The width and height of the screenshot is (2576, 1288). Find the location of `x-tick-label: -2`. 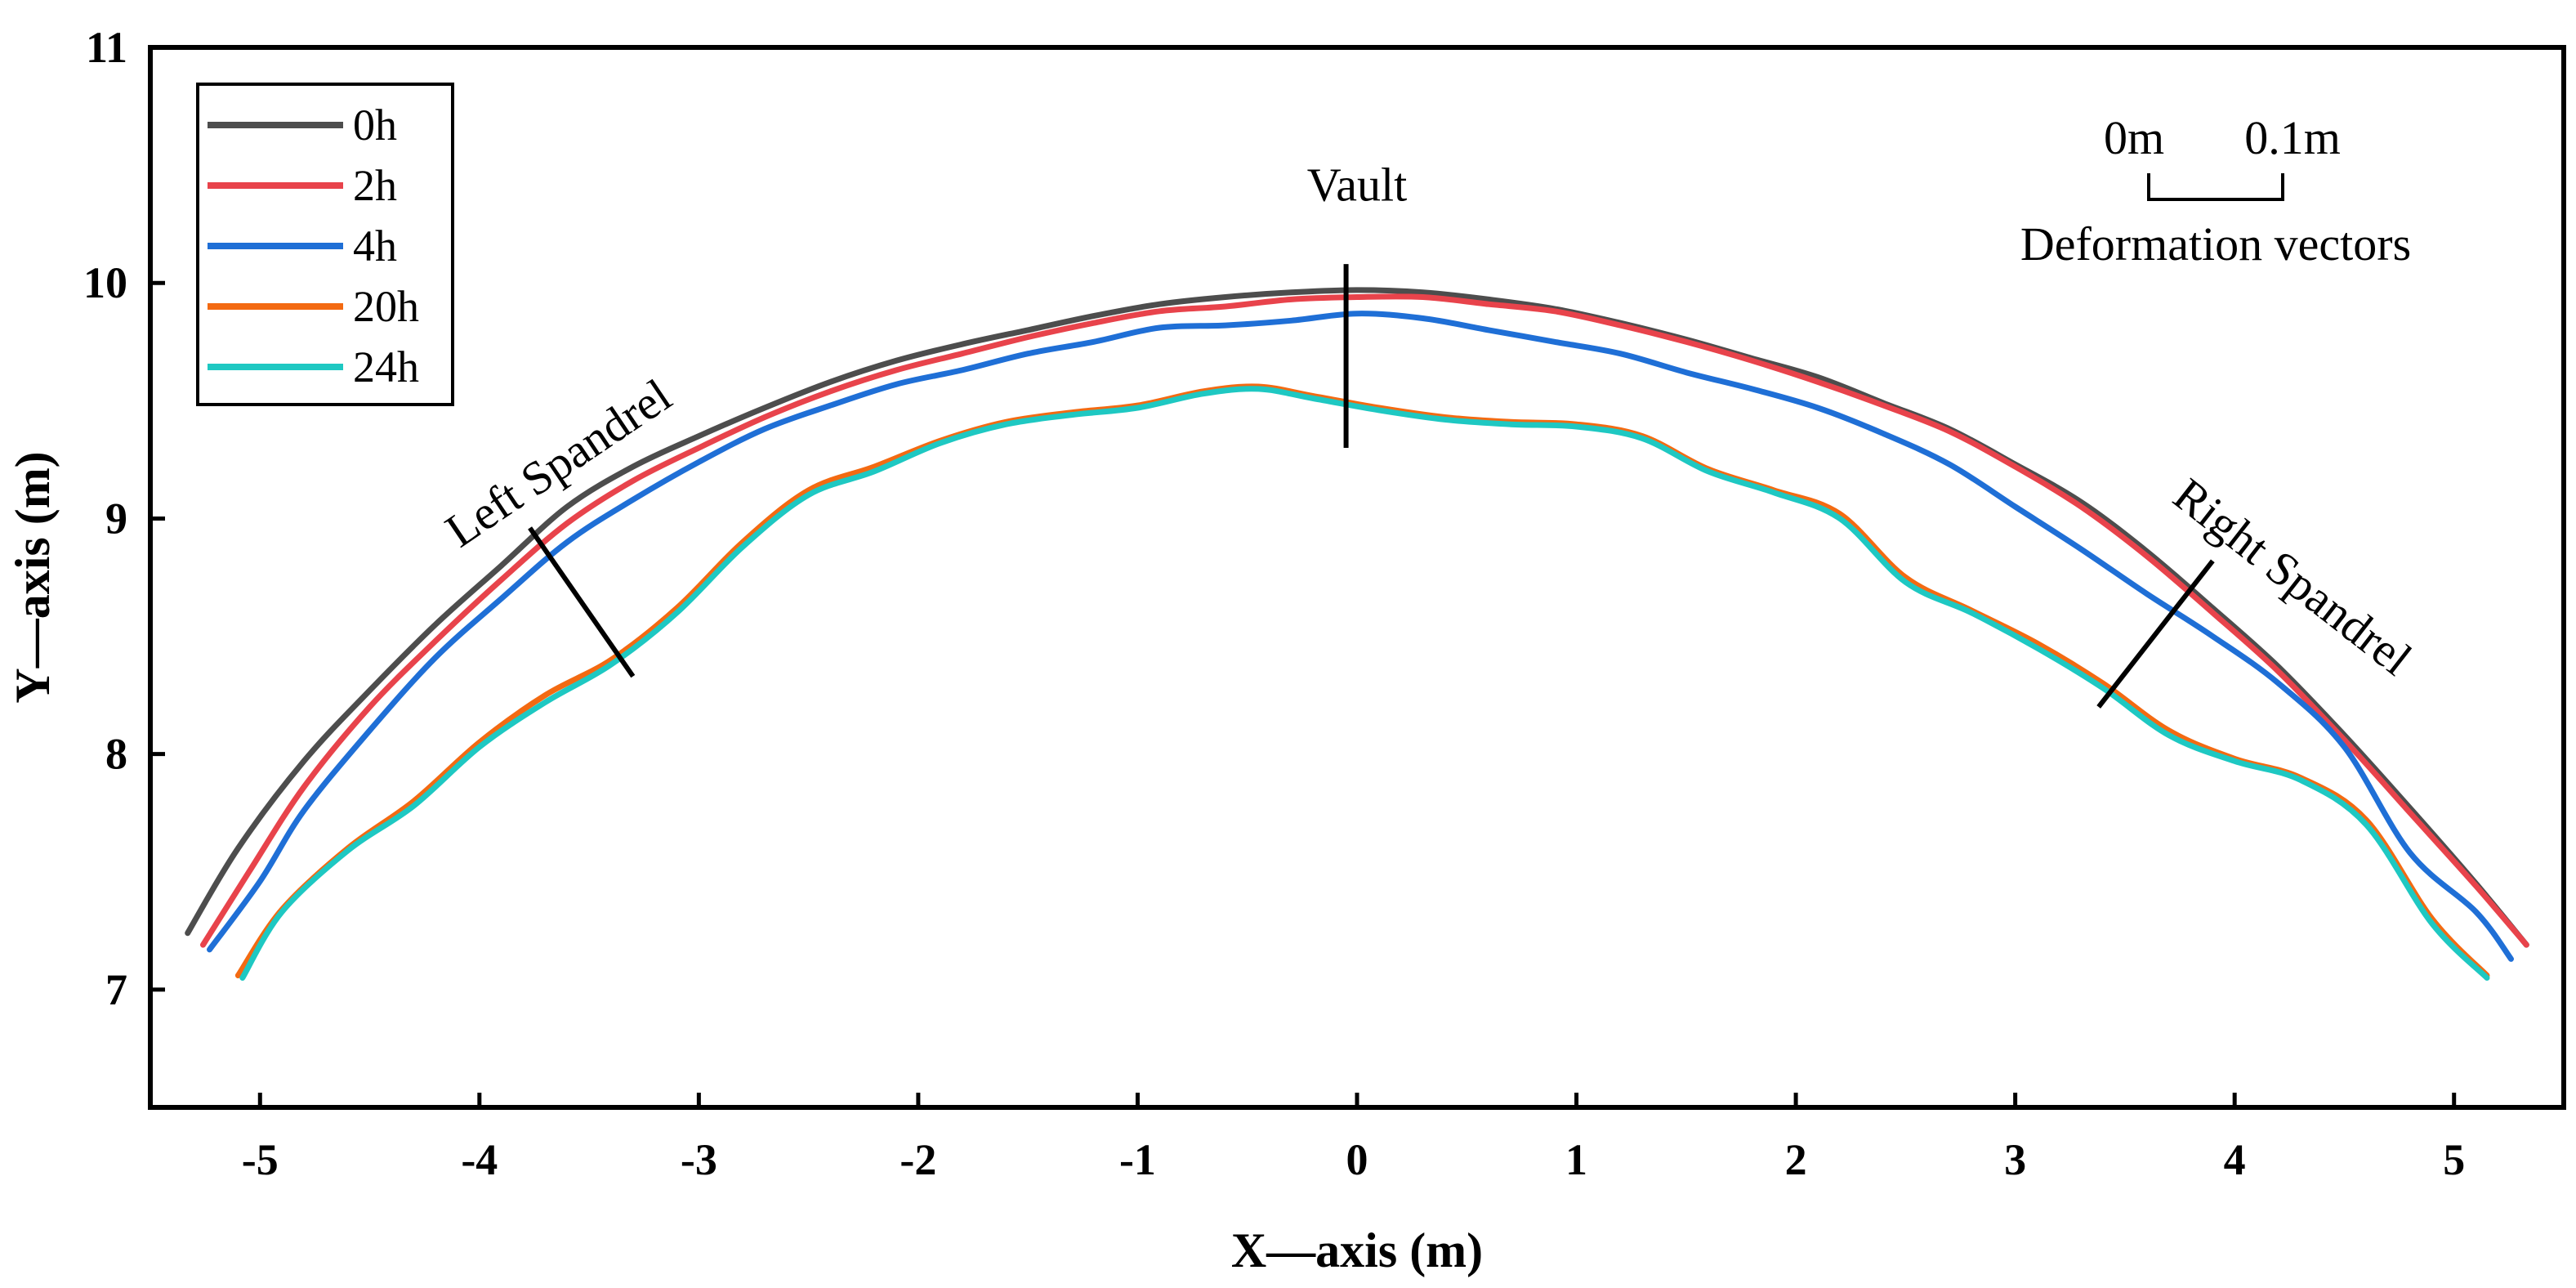

x-tick-label: -2 is located at coordinates (918, 1159).